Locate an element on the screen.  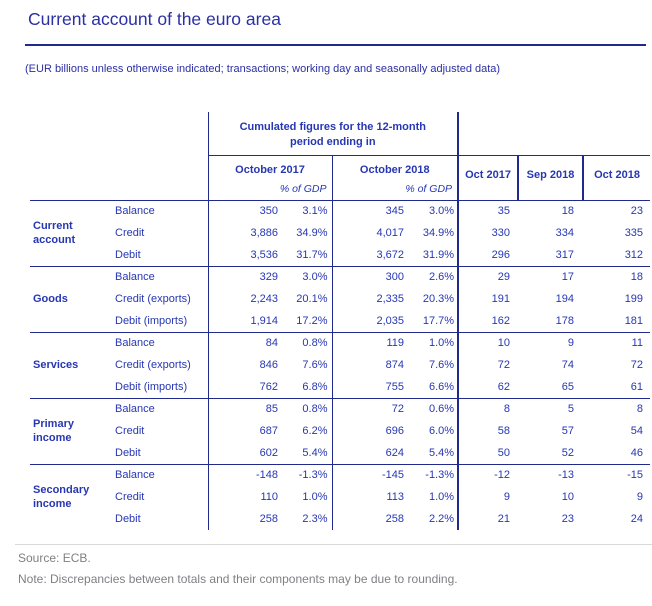
value-cell: 61 is located at coordinates (617, 387).